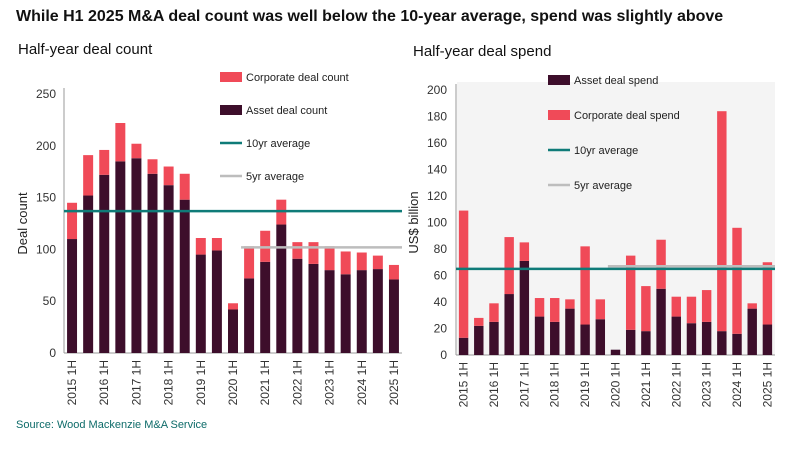  Describe the element at coordinates (441, 276) in the screenshot. I see `y-tick-label: 60` at that location.